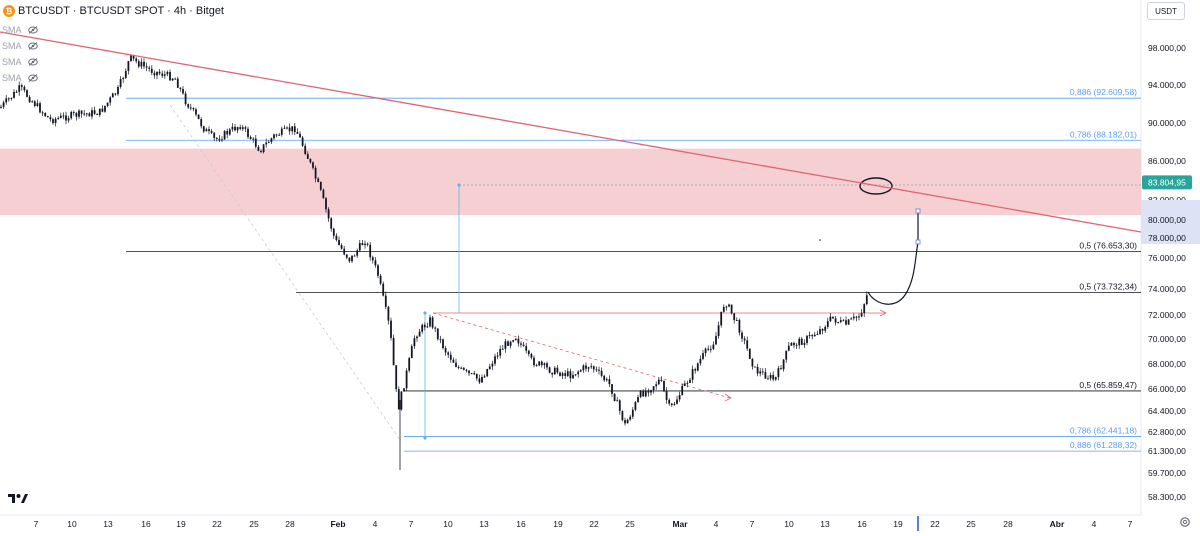 Image resolution: width=1200 pixels, height=536 pixels. I want to click on axis-selection-range, so click(1170, 222).